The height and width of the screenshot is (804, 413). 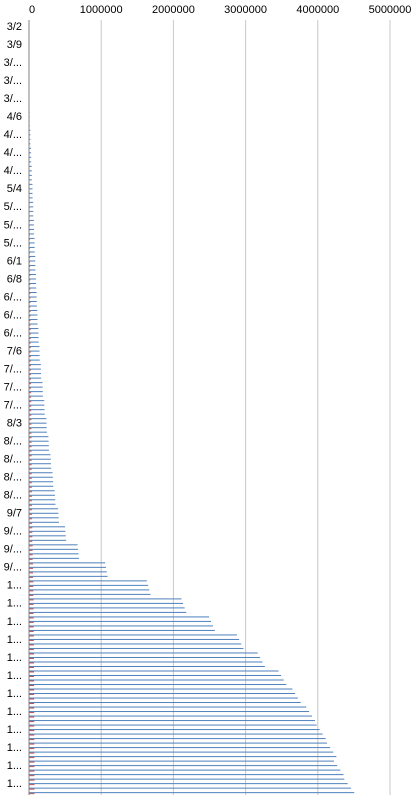 I want to click on y-tick-label: 5/4, so click(x=14, y=189).